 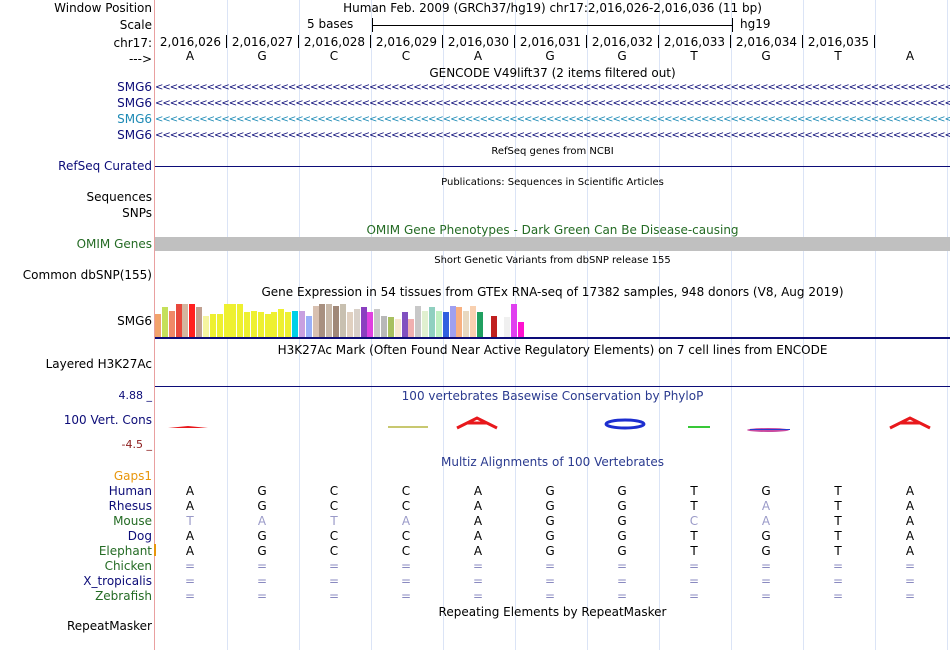 What do you see at coordinates (132, 476) in the screenshot?
I see `gaps-label: Gaps1` at bounding box center [132, 476].